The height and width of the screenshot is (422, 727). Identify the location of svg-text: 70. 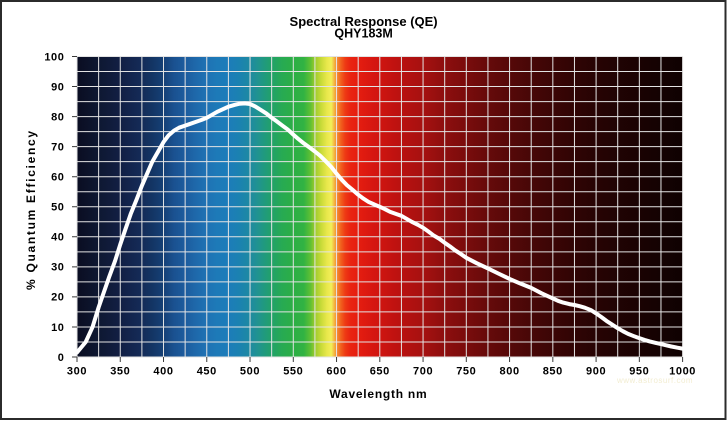
(57, 148).